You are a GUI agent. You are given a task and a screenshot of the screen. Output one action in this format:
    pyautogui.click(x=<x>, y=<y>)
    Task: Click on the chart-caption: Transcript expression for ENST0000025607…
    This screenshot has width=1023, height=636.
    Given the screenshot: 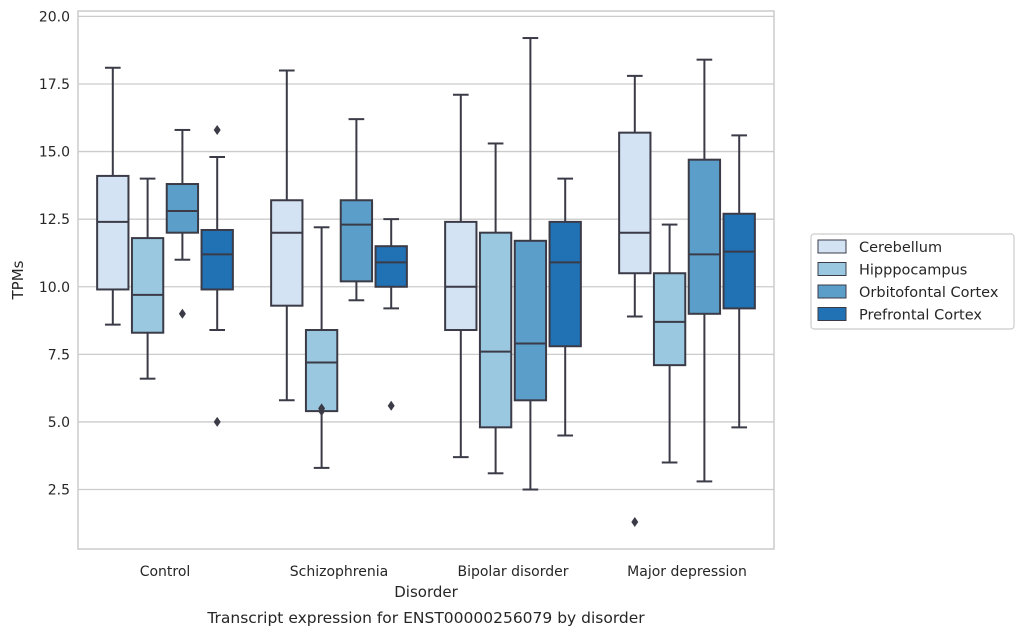 What is the action you would take?
    pyautogui.click(x=425, y=618)
    